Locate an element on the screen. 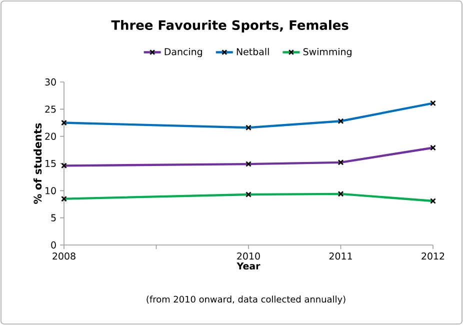 This screenshot has height=325, width=463. text: (from 2010 onward, data collected annually) is located at coordinates (246, 300).